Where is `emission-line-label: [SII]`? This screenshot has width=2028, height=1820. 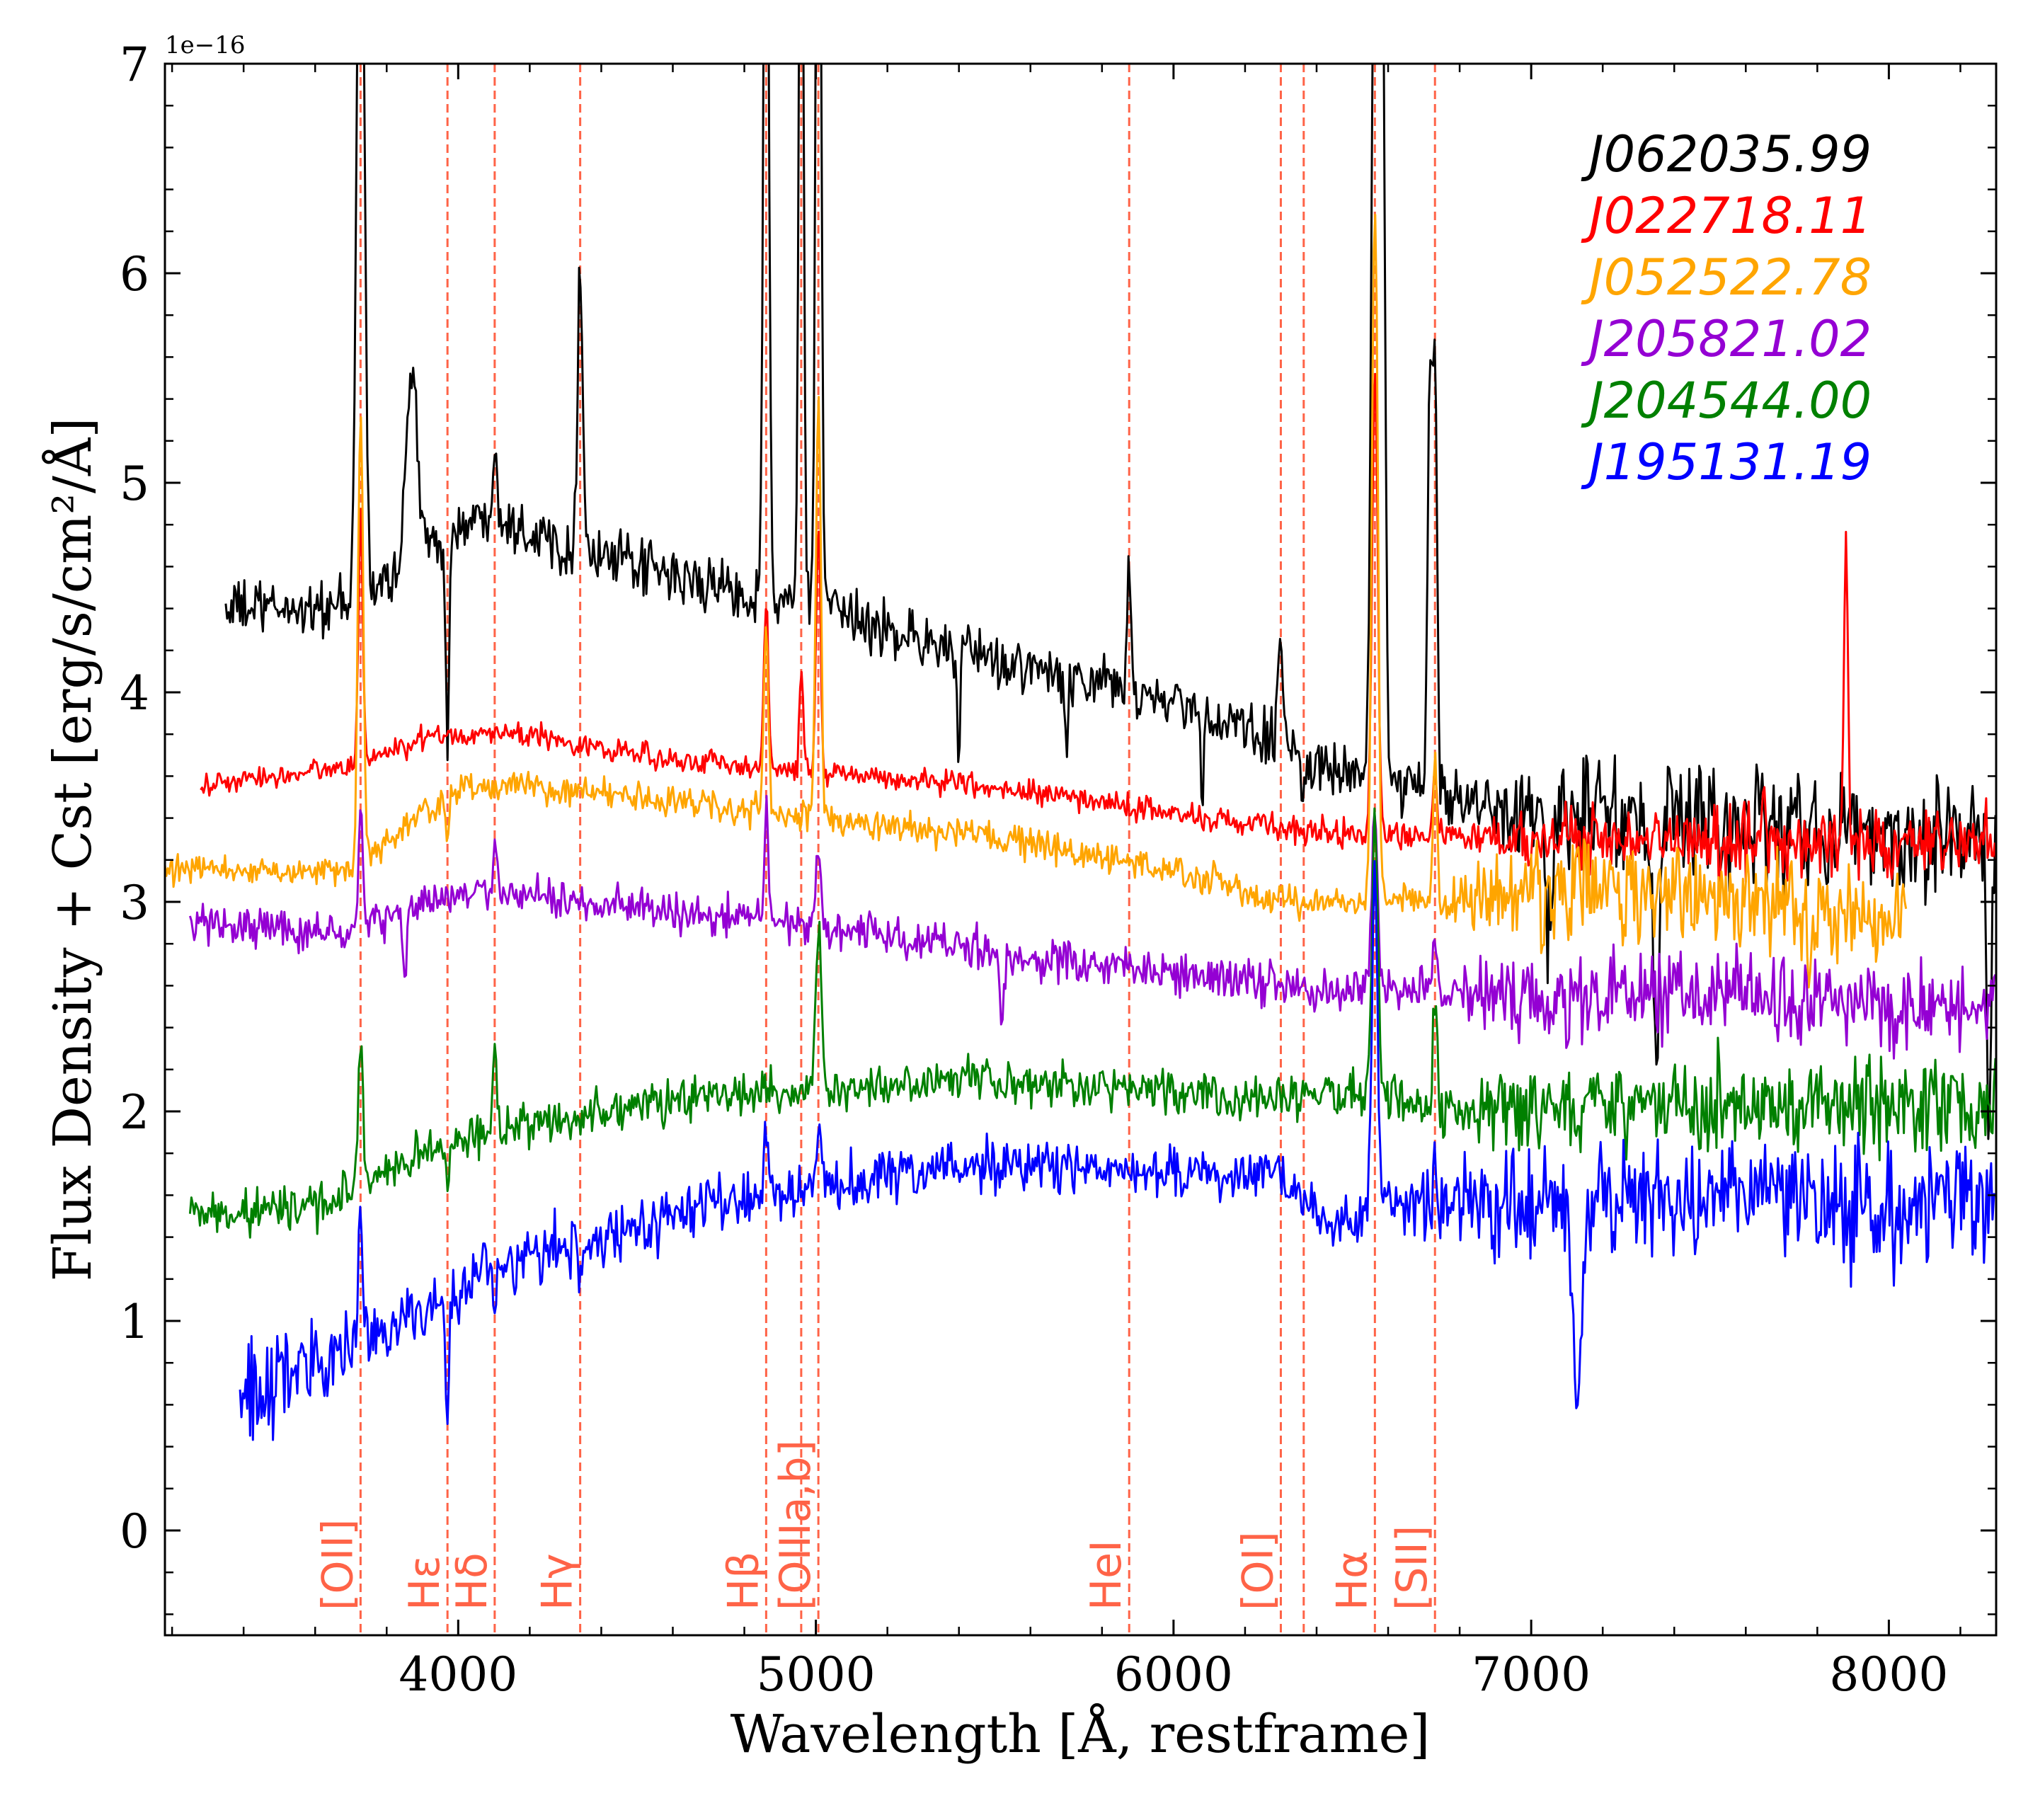 emission-line-label: [SII] is located at coordinates (1412, 1568).